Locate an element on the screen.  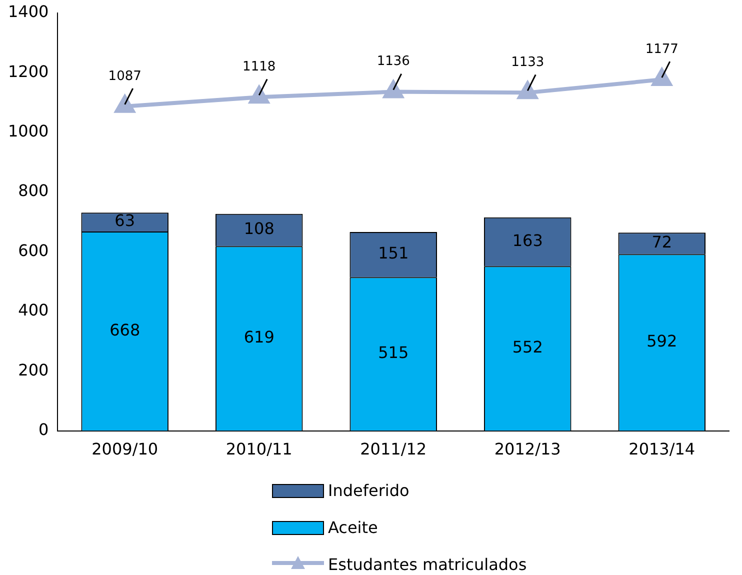
y-tick-label: 200 is located at coordinates (33, 370).